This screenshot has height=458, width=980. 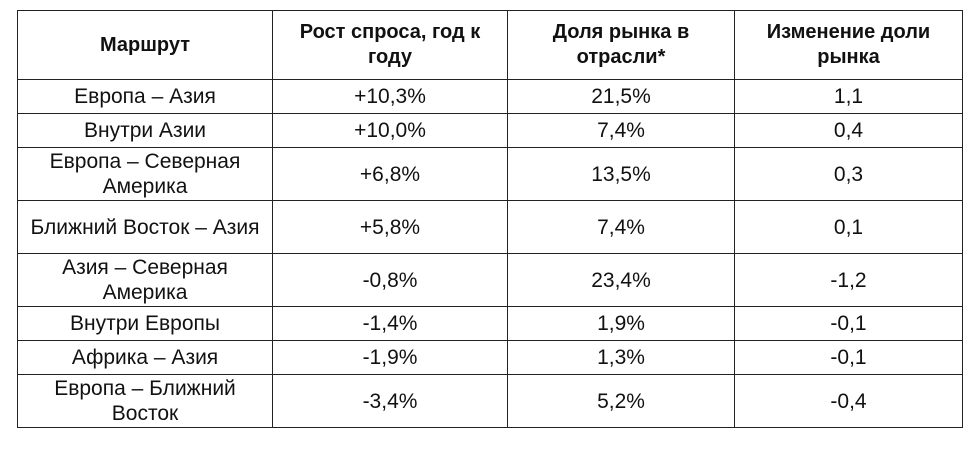 I want to click on route-cell: Ближний Восток – Азия, so click(x=145, y=227).